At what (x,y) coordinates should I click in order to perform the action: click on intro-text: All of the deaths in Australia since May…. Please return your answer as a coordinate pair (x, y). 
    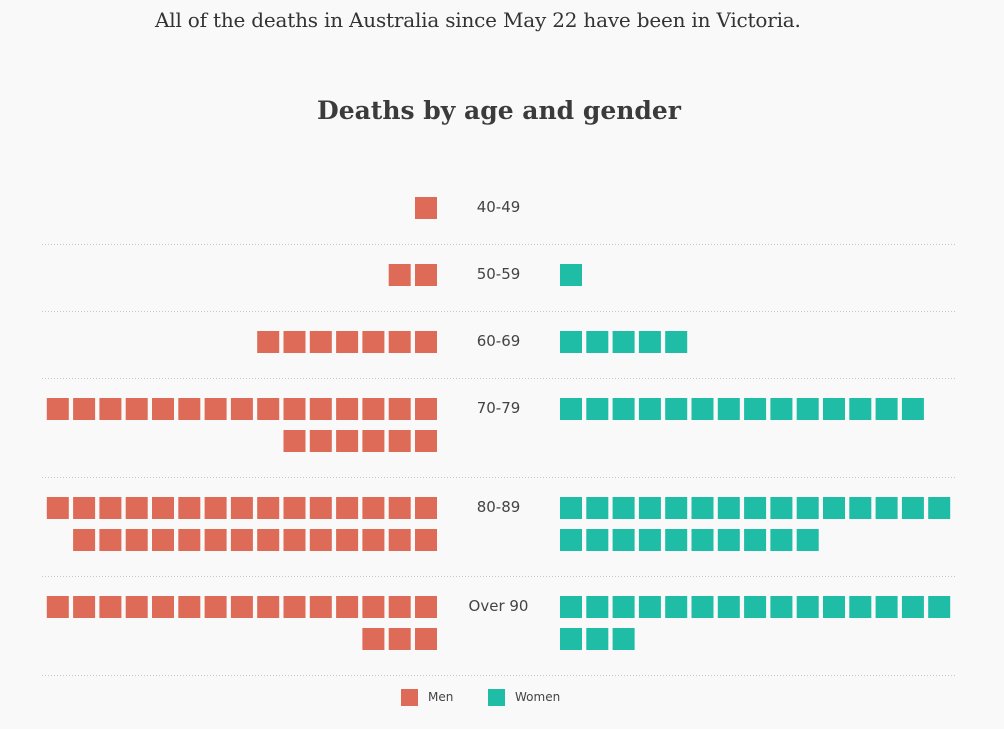
    Looking at the image, I should click on (478, 20).